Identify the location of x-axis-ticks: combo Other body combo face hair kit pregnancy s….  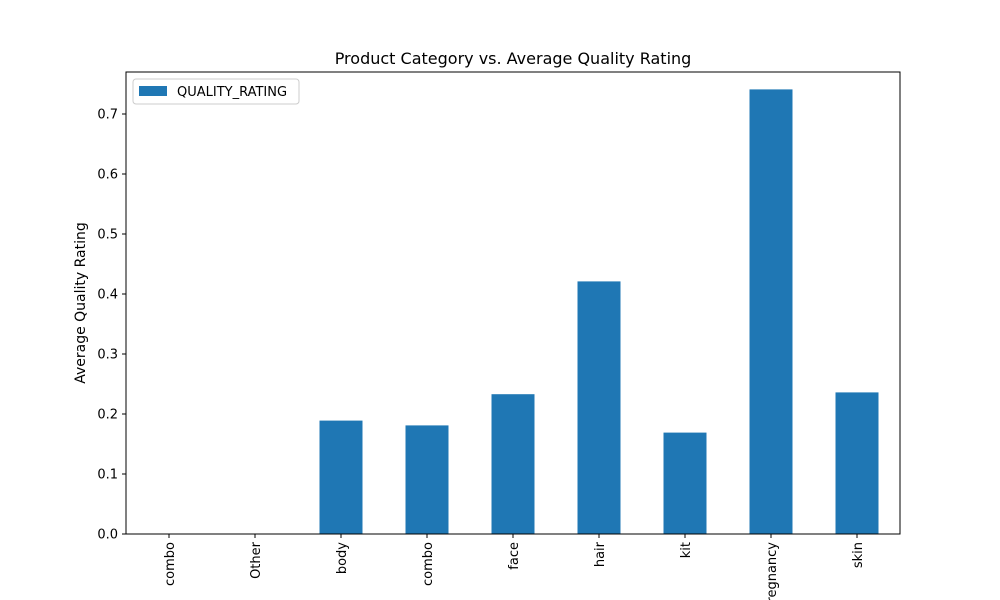
(514, 567).